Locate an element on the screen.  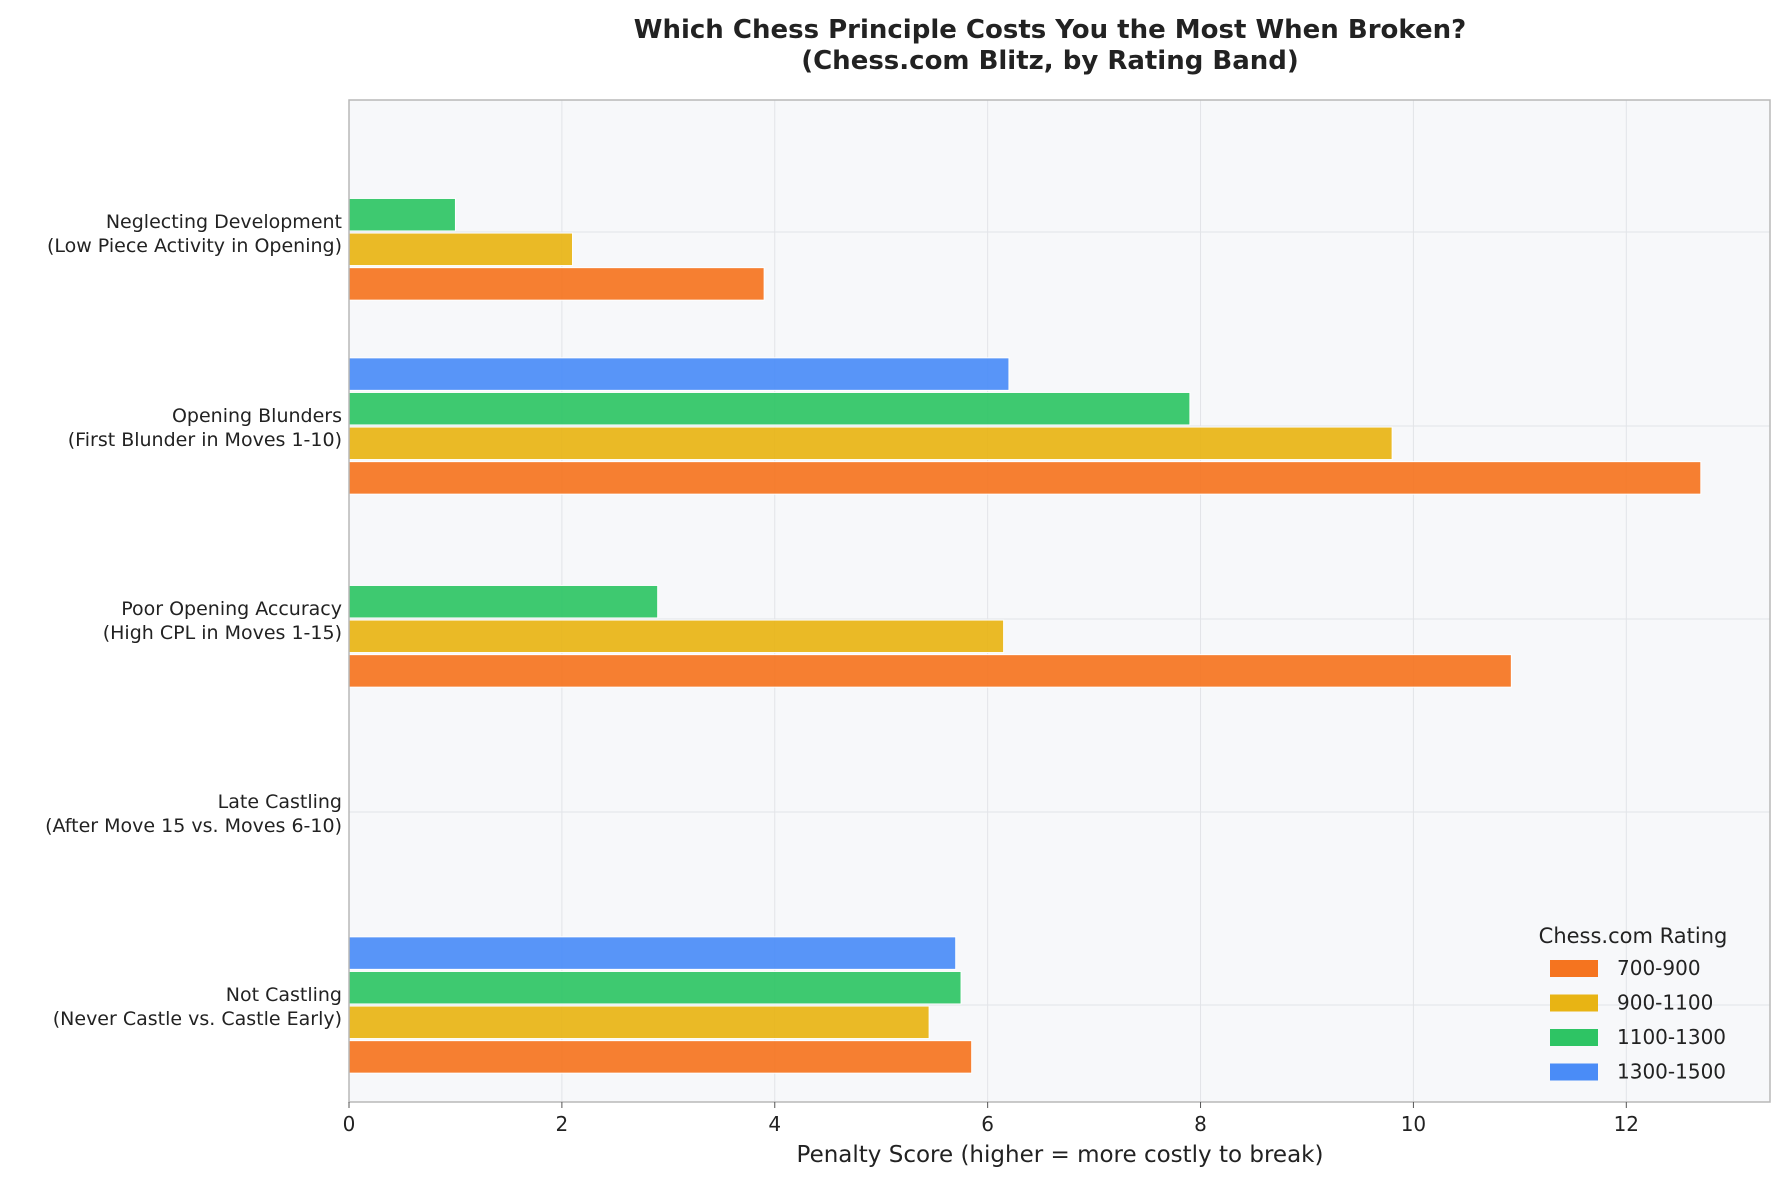
x-tick-label: 6 is located at coordinates (987, 1124).